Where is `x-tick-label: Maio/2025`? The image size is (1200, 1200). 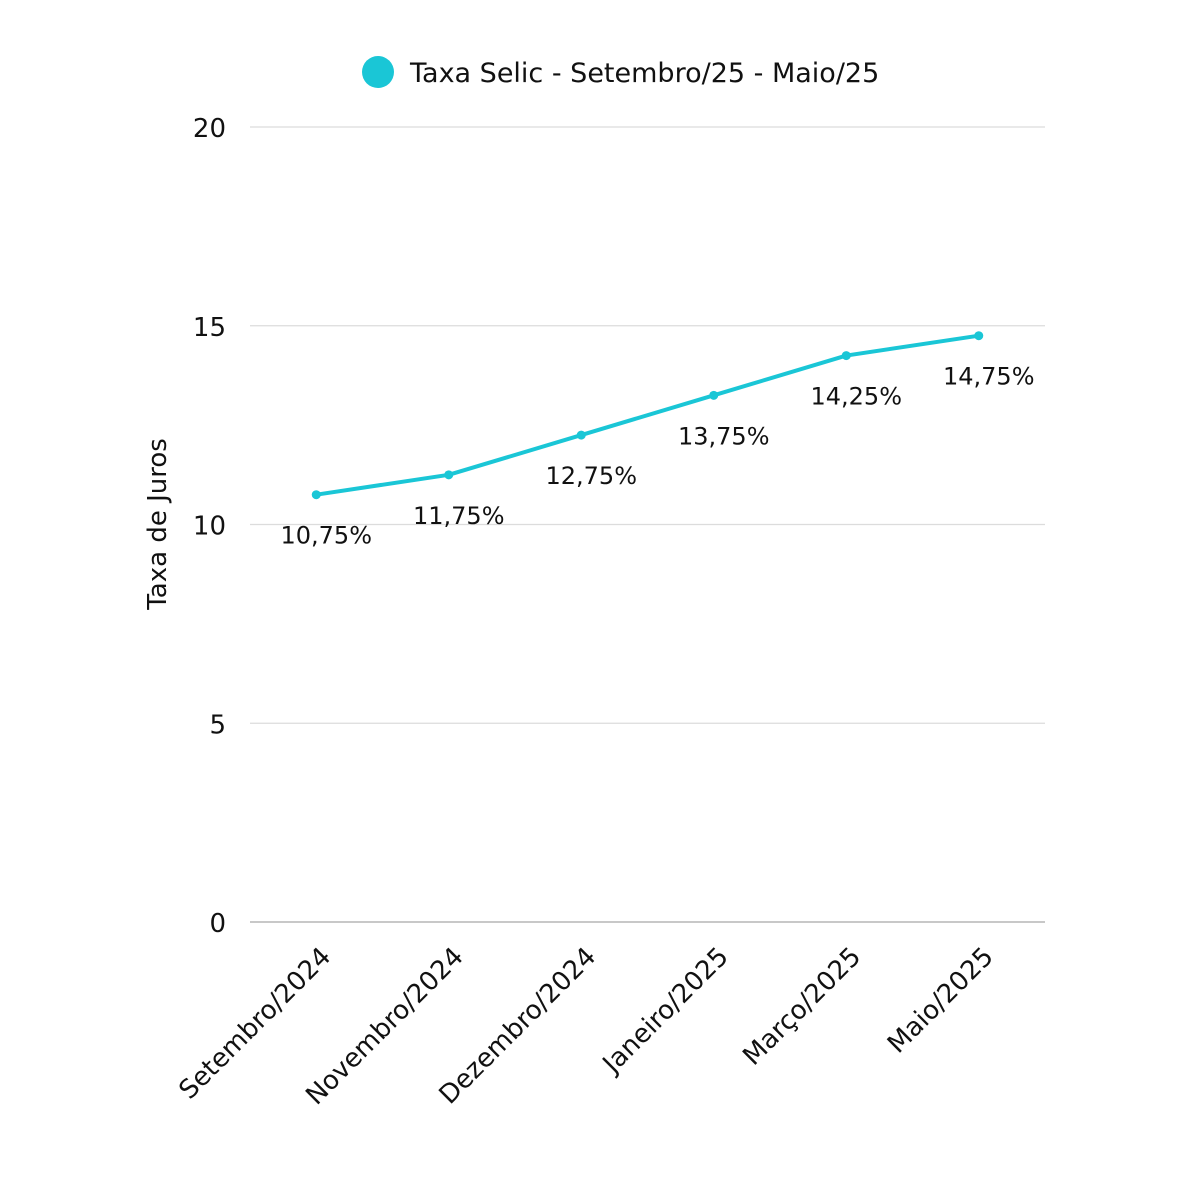
x-tick-label: Maio/2025 is located at coordinates (941, 1001).